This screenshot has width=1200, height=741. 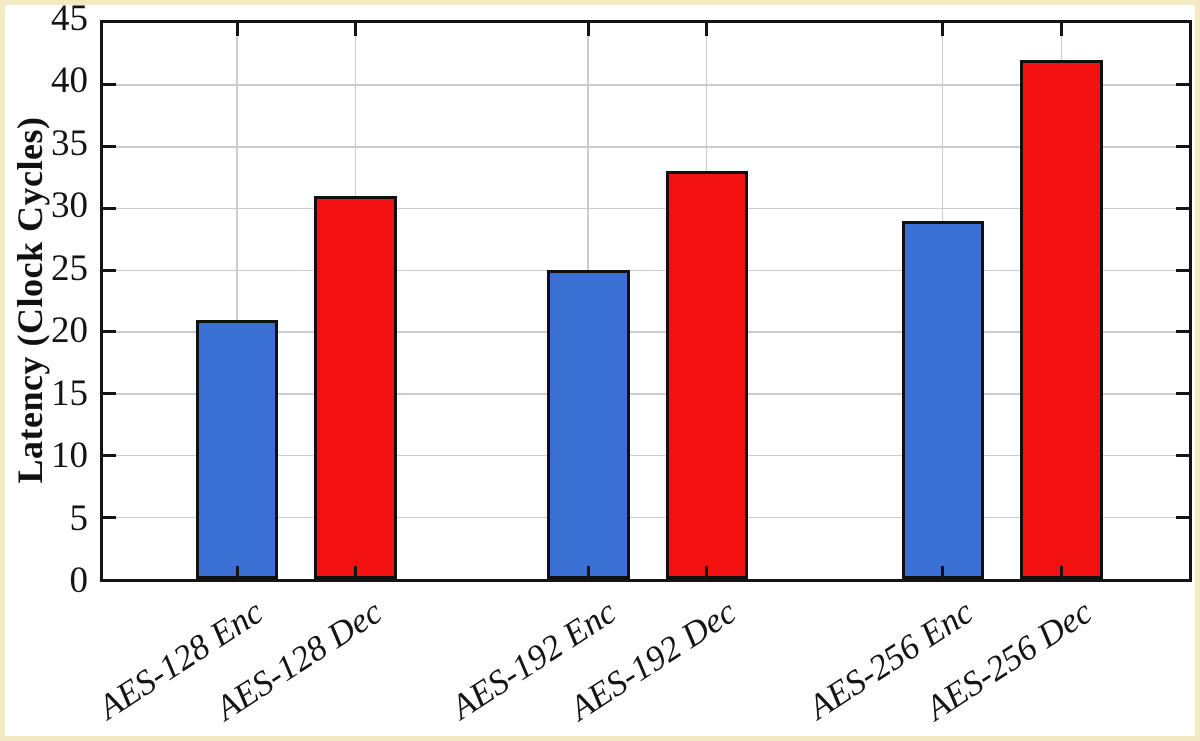 What do you see at coordinates (707, 375) in the screenshot?
I see `bar-aes-192-dec` at bounding box center [707, 375].